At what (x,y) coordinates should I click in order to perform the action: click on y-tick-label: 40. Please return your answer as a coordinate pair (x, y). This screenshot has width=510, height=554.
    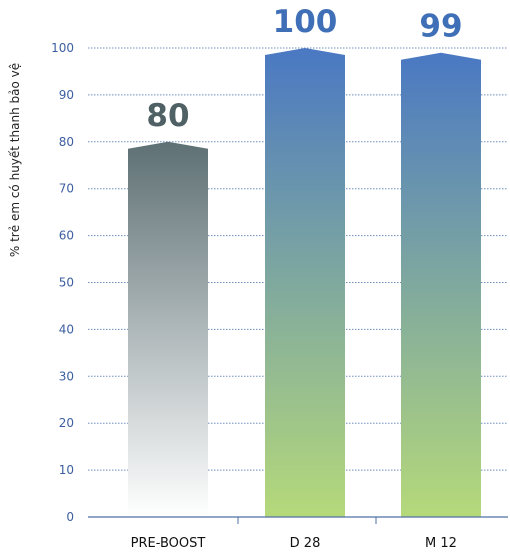
    Looking at the image, I should click on (66, 329).